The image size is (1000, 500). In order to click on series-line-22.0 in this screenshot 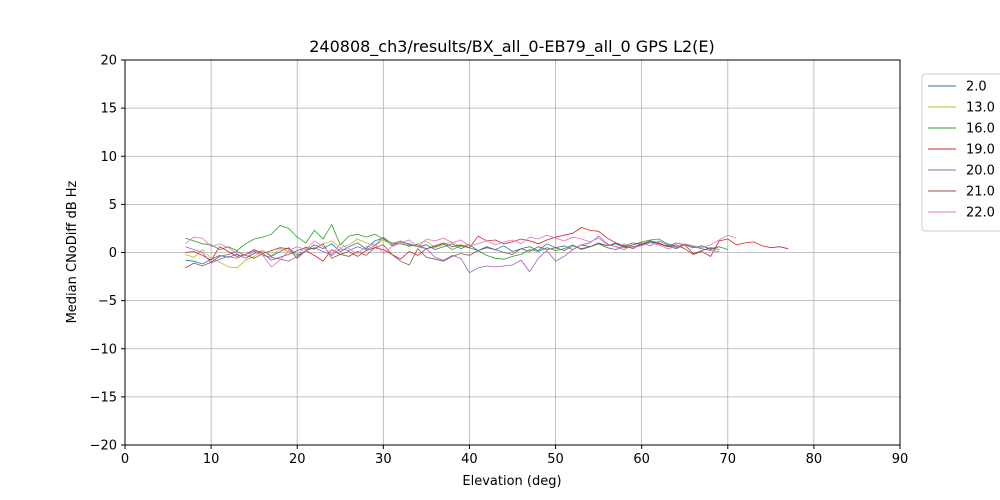, I will do `click(461, 251)`.